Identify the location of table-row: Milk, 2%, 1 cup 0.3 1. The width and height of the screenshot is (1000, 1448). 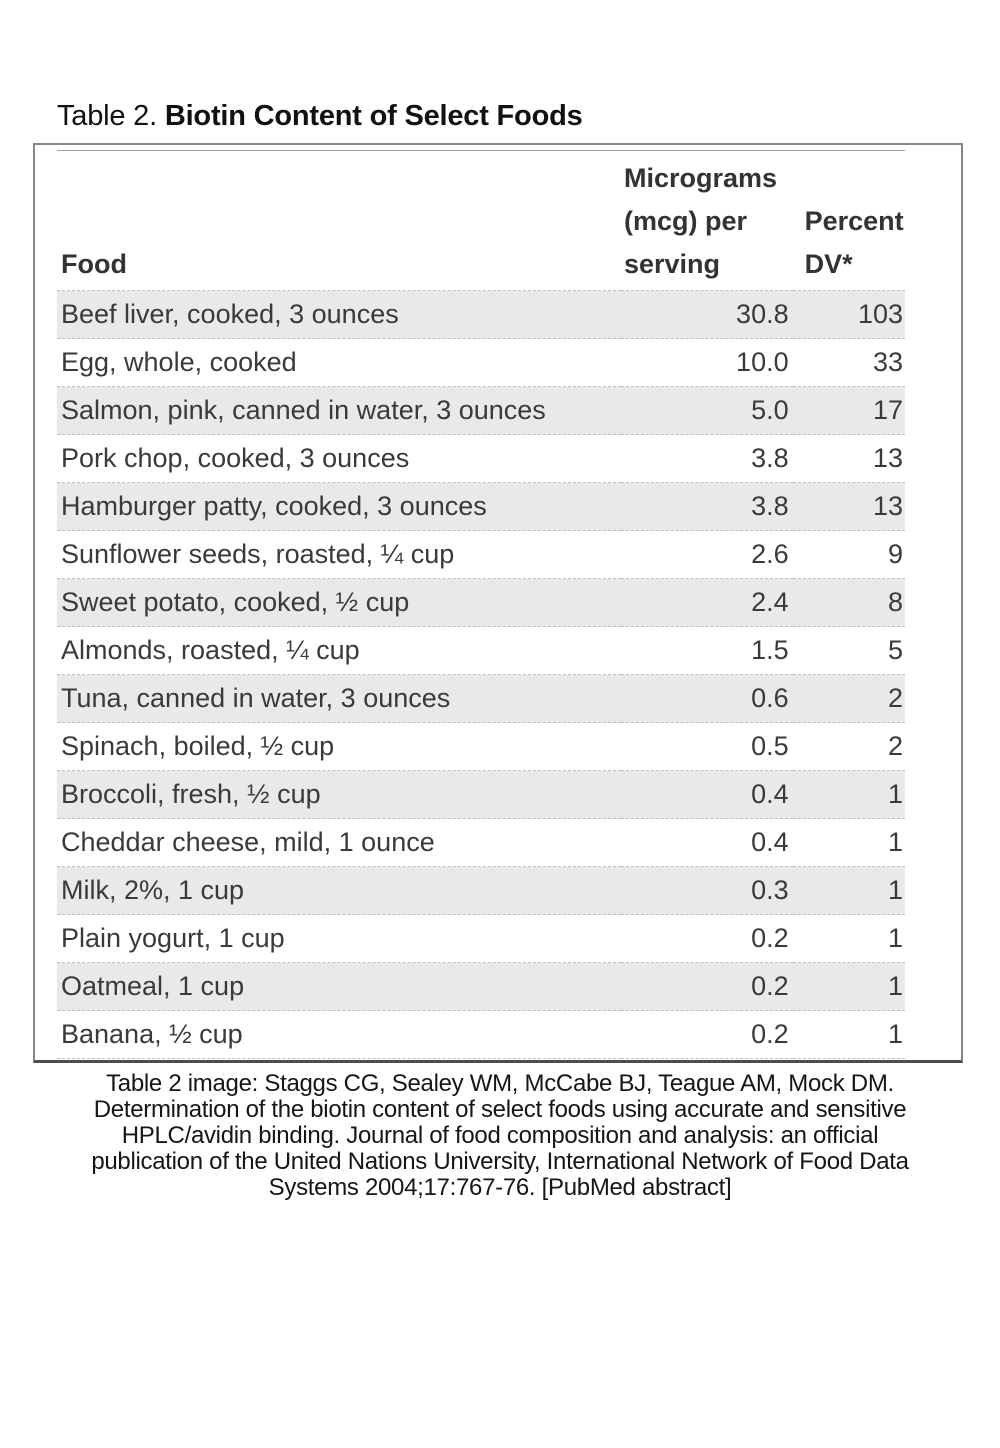
(481, 891).